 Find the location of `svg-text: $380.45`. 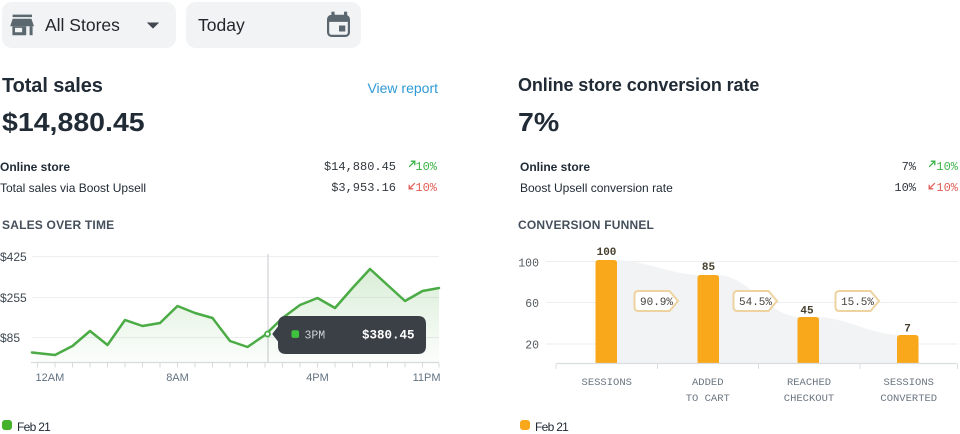

svg-text: $380.45 is located at coordinates (388, 336).